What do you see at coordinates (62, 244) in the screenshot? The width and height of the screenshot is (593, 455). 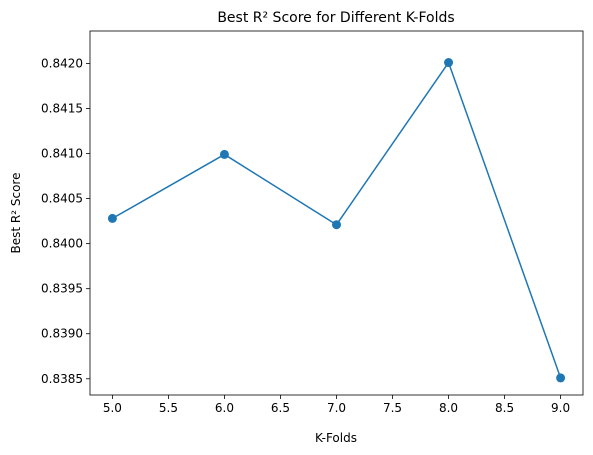 I see `y-tick-label: 0.8400` at bounding box center [62, 244].